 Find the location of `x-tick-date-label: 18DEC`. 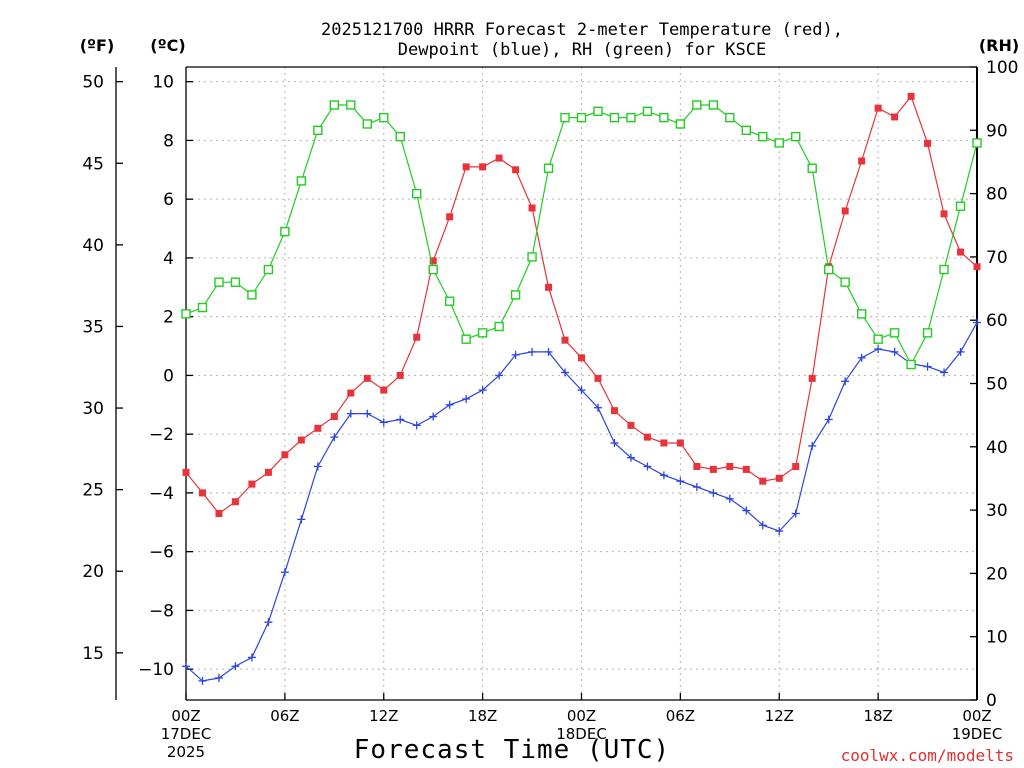

x-tick-date-label: 18DEC is located at coordinates (581, 734).